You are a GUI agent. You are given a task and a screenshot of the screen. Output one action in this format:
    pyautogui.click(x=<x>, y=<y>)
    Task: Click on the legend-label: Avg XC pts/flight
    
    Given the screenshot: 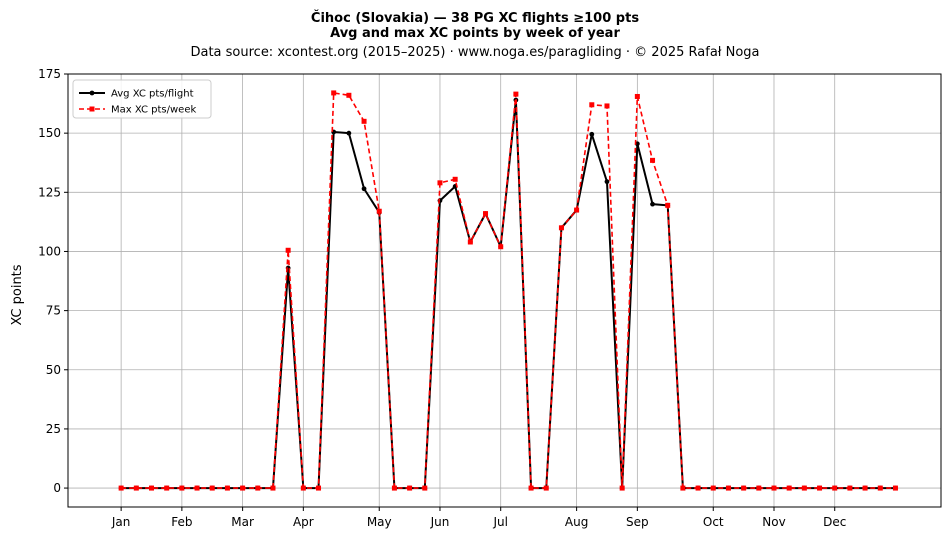 What is the action you would take?
    pyautogui.click(x=152, y=94)
    